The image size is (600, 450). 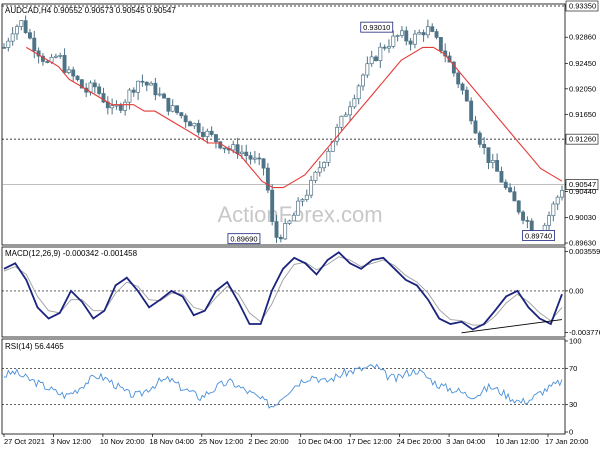 I want to click on rsi-line, so click(x=283, y=386).